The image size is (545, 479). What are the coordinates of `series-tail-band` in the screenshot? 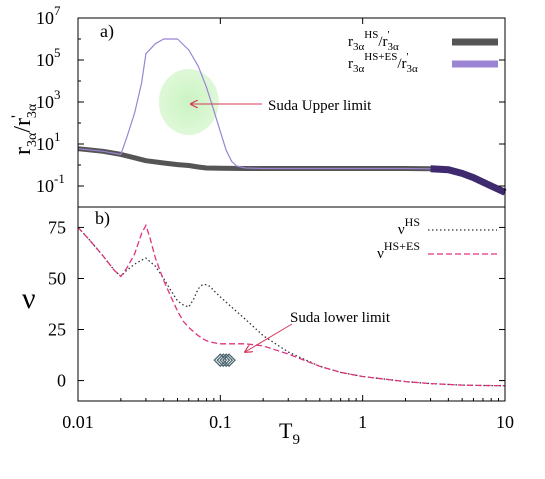 It's located at (468, 180).